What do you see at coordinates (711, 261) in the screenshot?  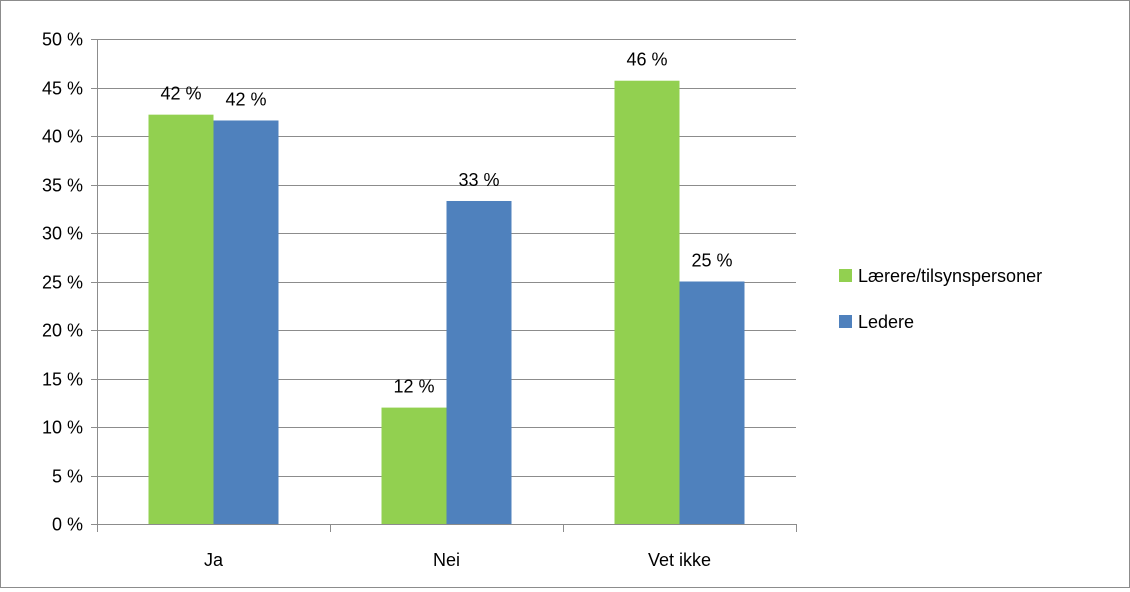 I see `data-label: 25 %` at bounding box center [711, 261].